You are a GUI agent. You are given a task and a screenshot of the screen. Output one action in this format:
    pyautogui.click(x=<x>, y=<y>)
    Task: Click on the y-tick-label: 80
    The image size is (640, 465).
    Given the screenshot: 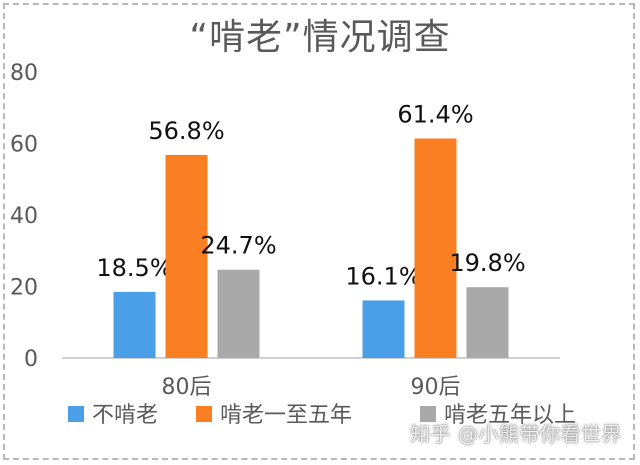 What is the action you would take?
    pyautogui.click(x=24, y=73)
    